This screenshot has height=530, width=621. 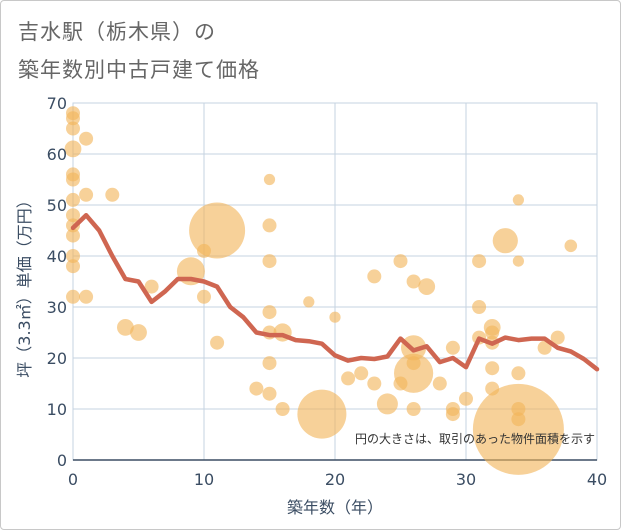 What do you see at coordinates (57, 205) in the screenshot?
I see `y-tick-label: 50` at bounding box center [57, 205].